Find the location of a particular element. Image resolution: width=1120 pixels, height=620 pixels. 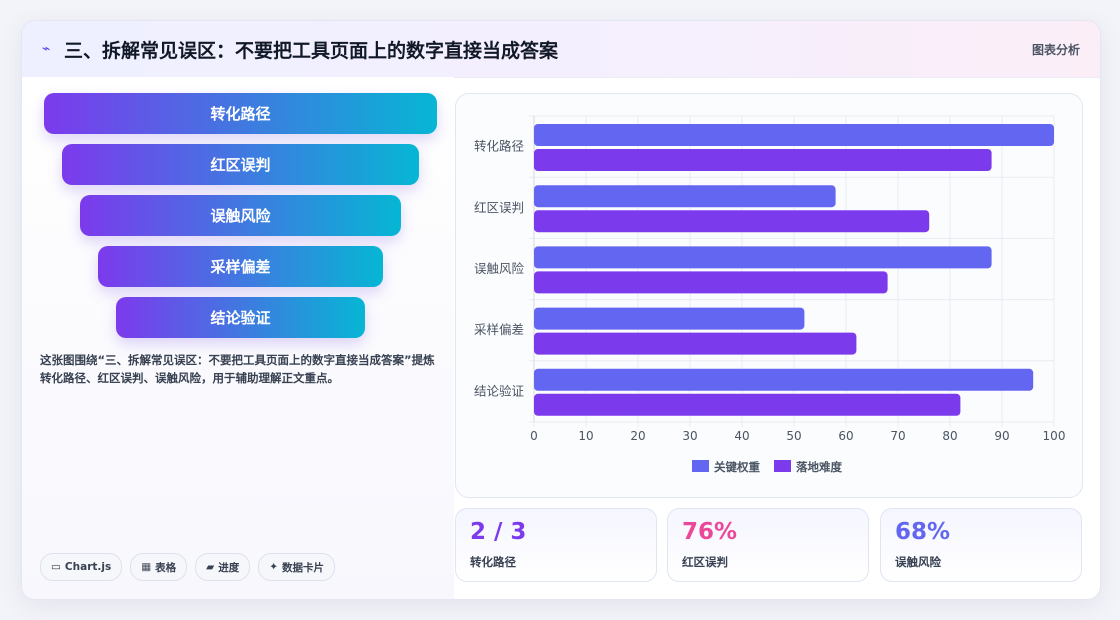

funnel-step-label: 误触风险 is located at coordinates (240, 216).